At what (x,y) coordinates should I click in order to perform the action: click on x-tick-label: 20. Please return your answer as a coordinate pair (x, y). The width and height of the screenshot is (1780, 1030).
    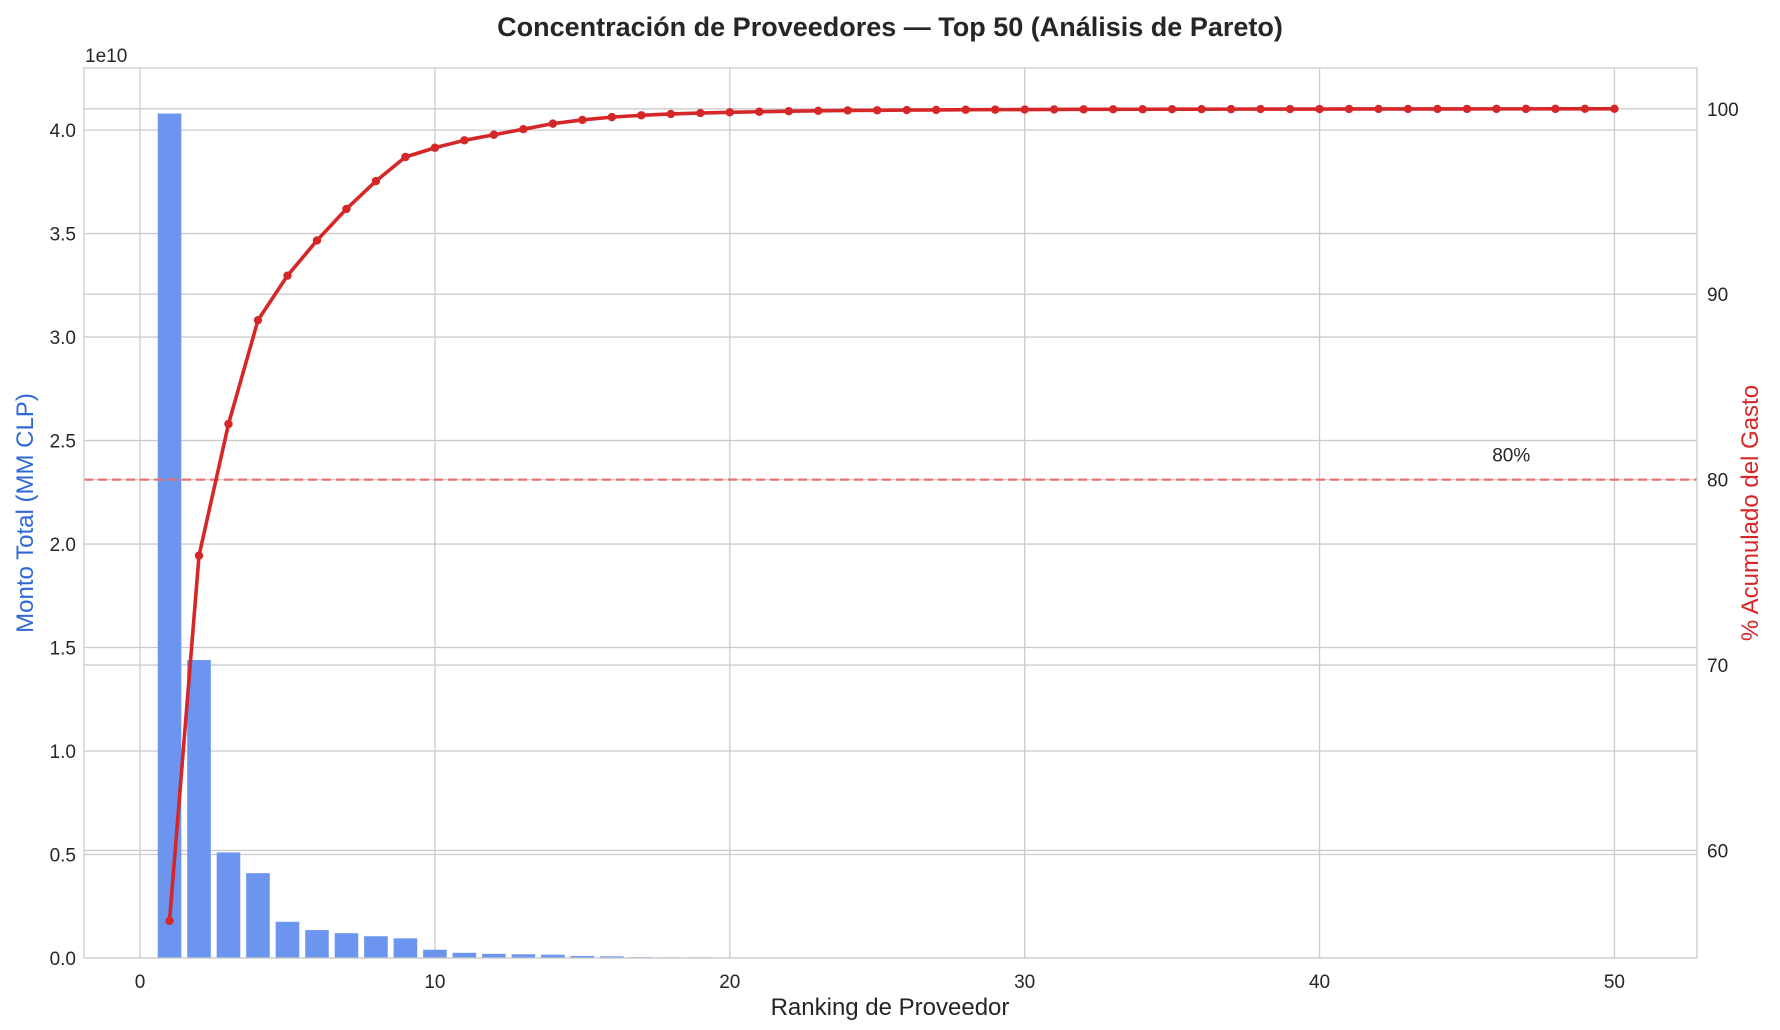
    Looking at the image, I should click on (729, 982).